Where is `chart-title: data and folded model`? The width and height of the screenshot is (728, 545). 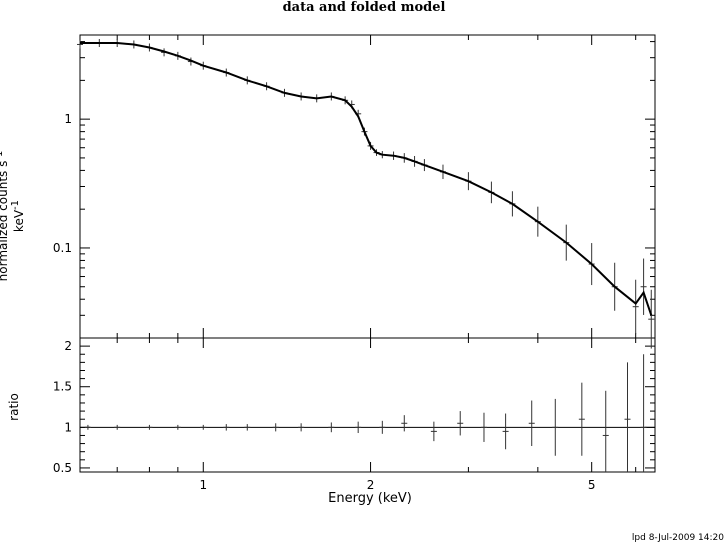
chart-title: data and folded model is located at coordinates (364, 7).